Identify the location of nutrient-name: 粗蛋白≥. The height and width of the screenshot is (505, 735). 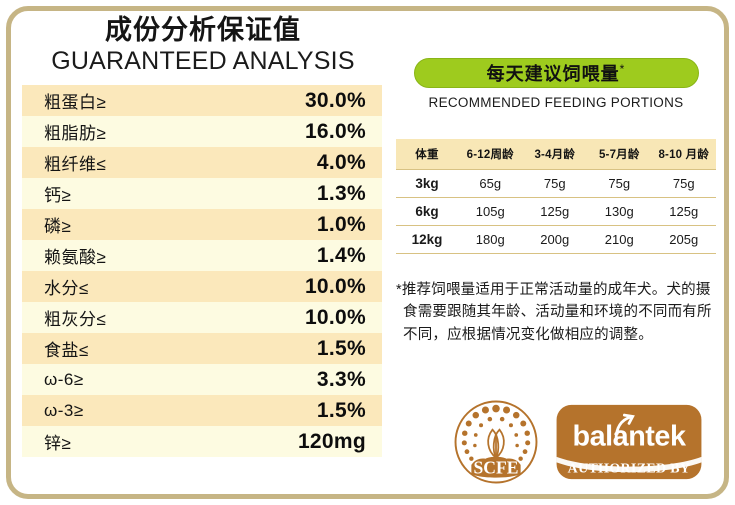
(112, 101).